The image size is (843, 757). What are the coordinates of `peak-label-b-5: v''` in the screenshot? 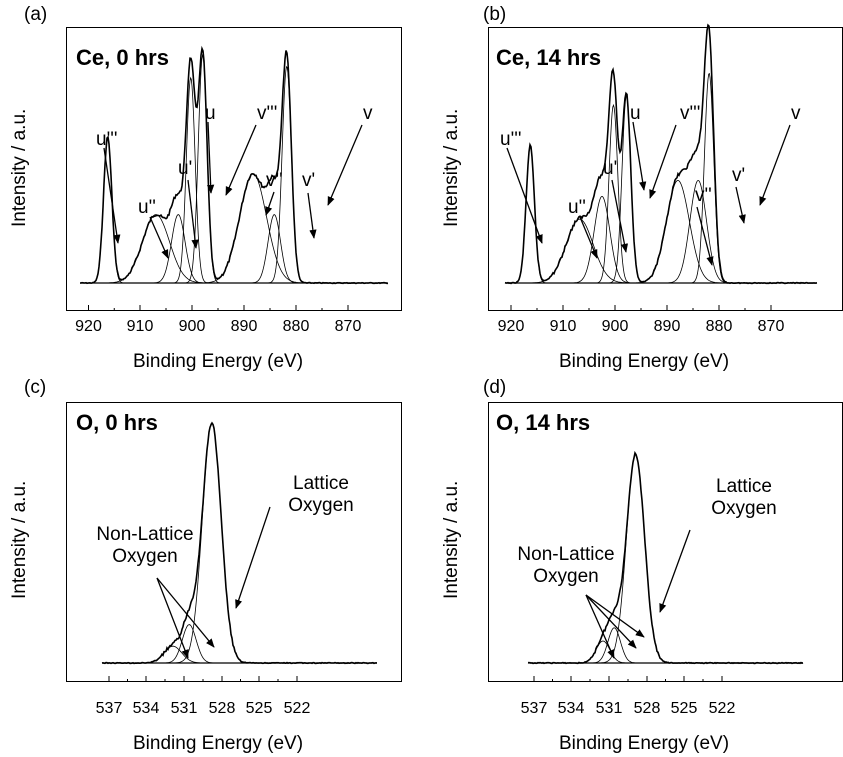 It's located at (703, 195).